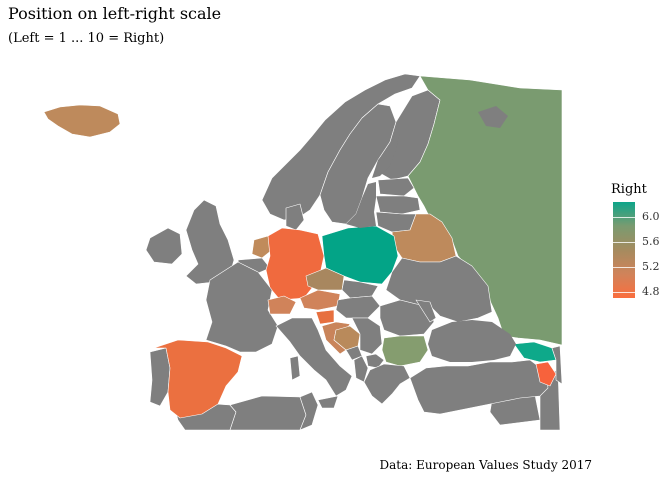 This screenshot has width=672, height=480. What do you see at coordinates (262, 247) in the screenshot?
I see `region-netherlands` at bounding box center [262, 247].